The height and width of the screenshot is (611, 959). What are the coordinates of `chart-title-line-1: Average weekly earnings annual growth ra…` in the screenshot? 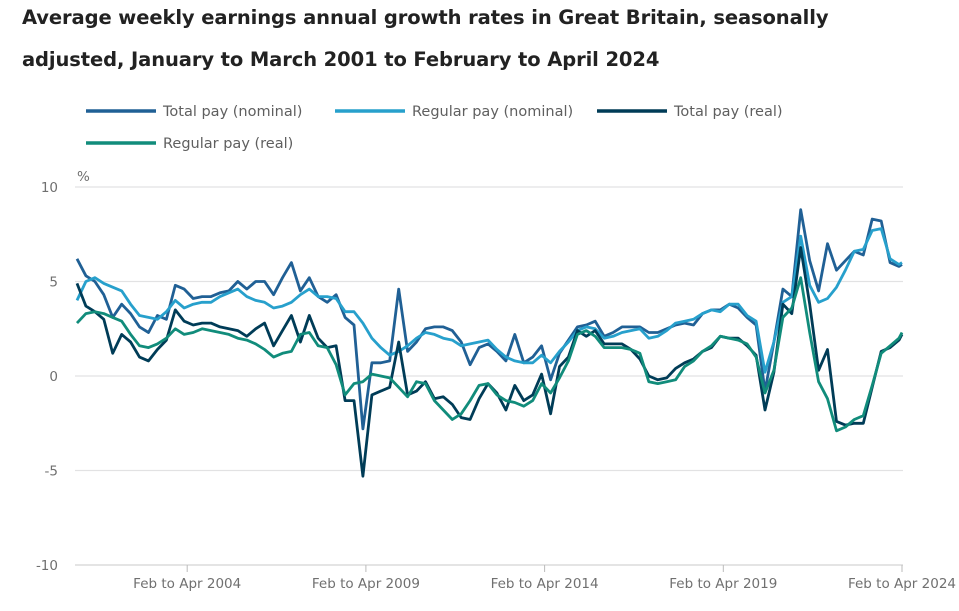 It's located at (425, 17).